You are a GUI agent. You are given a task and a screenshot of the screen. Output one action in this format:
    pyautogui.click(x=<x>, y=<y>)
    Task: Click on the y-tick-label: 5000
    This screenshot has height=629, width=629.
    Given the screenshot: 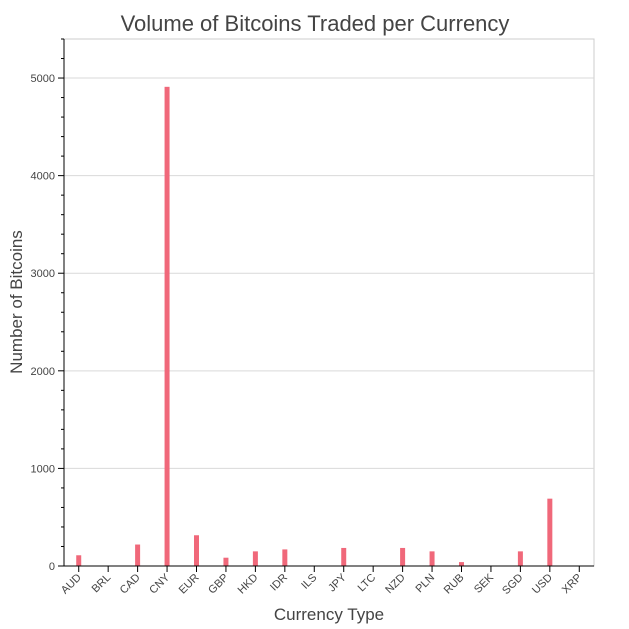 What is the action you would take?
    pyautogui.click(x=43, y=79)
    